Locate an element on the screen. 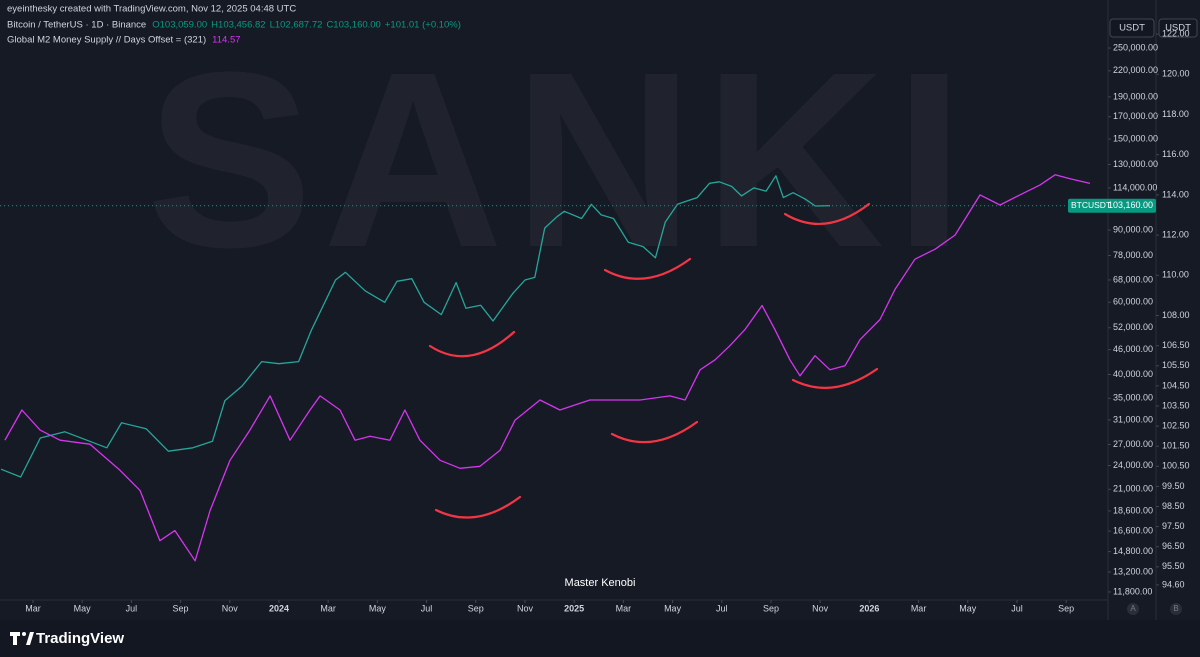 Image resolution: width=1200 pixels, height=657 pixels. y-tick-label: 60,000.00 is located at coordinates (1133, 302).